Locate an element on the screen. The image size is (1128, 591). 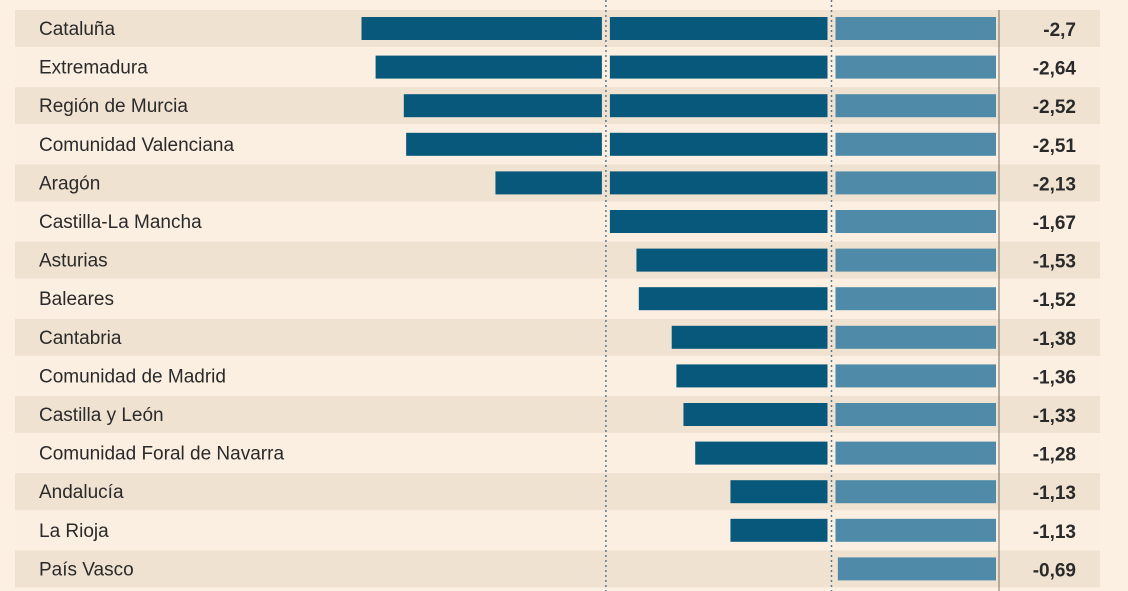
category-label: País Vasco is located at coordinates (86, 569).